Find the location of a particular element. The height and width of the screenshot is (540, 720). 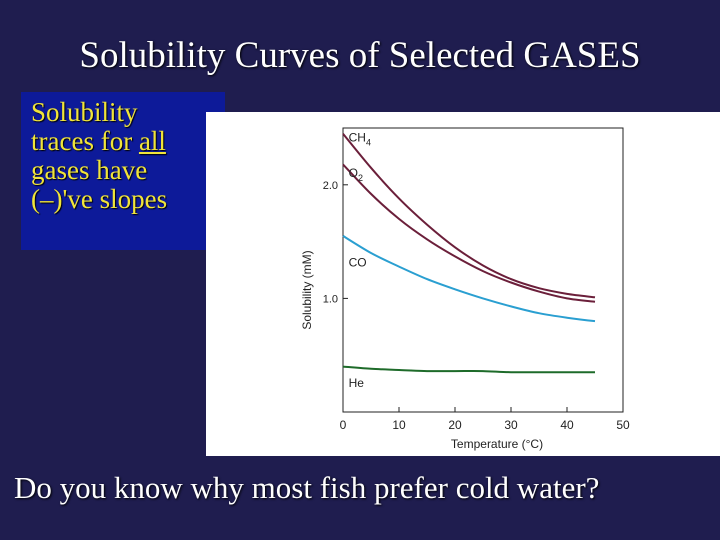

y-axis-label: Solubility (mM) is located at coordinates (307, 289).